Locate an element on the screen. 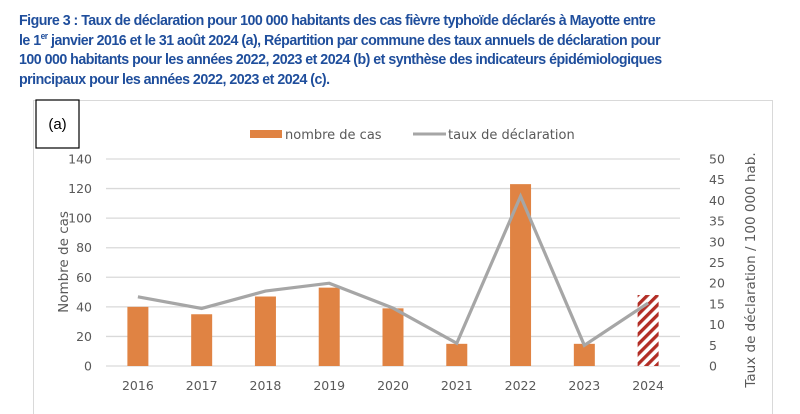 The width and height of the screenshot is (800, 414). y-tick-label: 40 is located at coordinates (84, 306).